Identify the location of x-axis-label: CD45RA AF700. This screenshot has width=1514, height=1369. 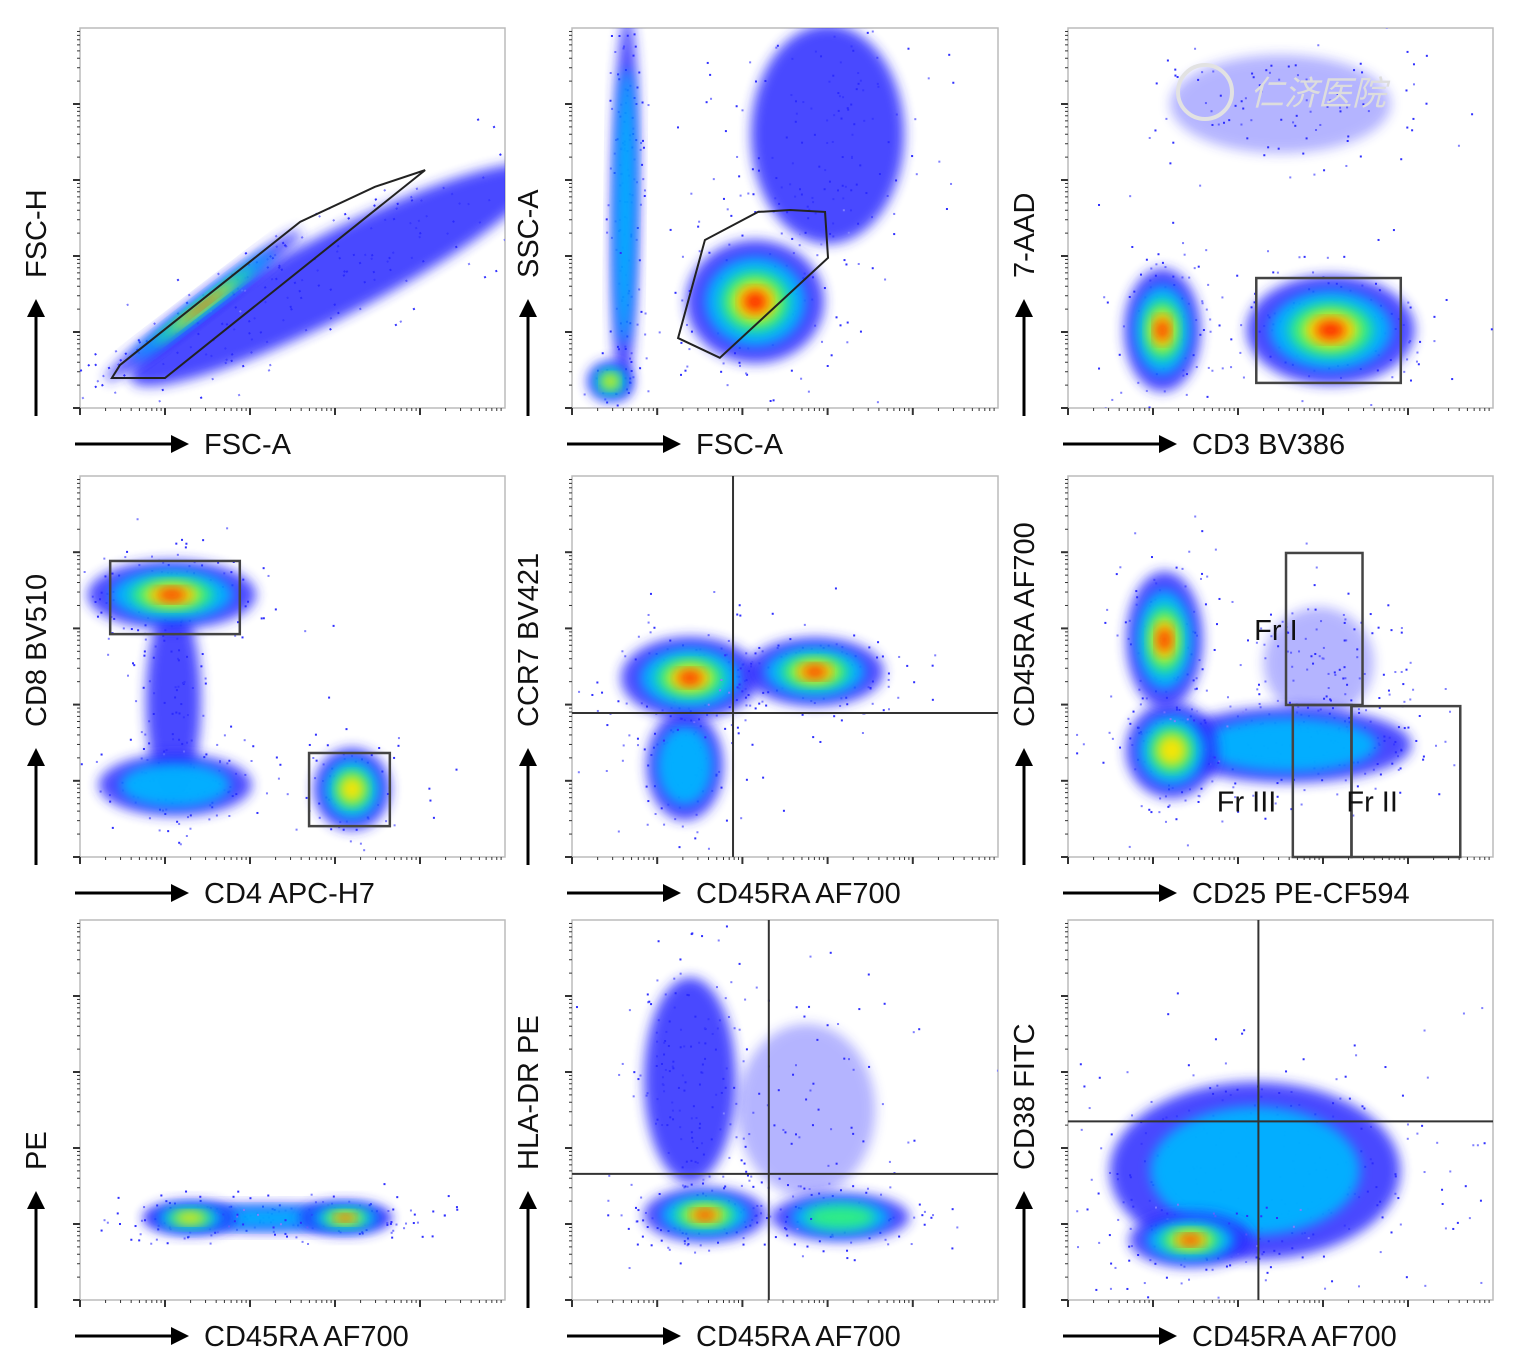
(1294, 1337).